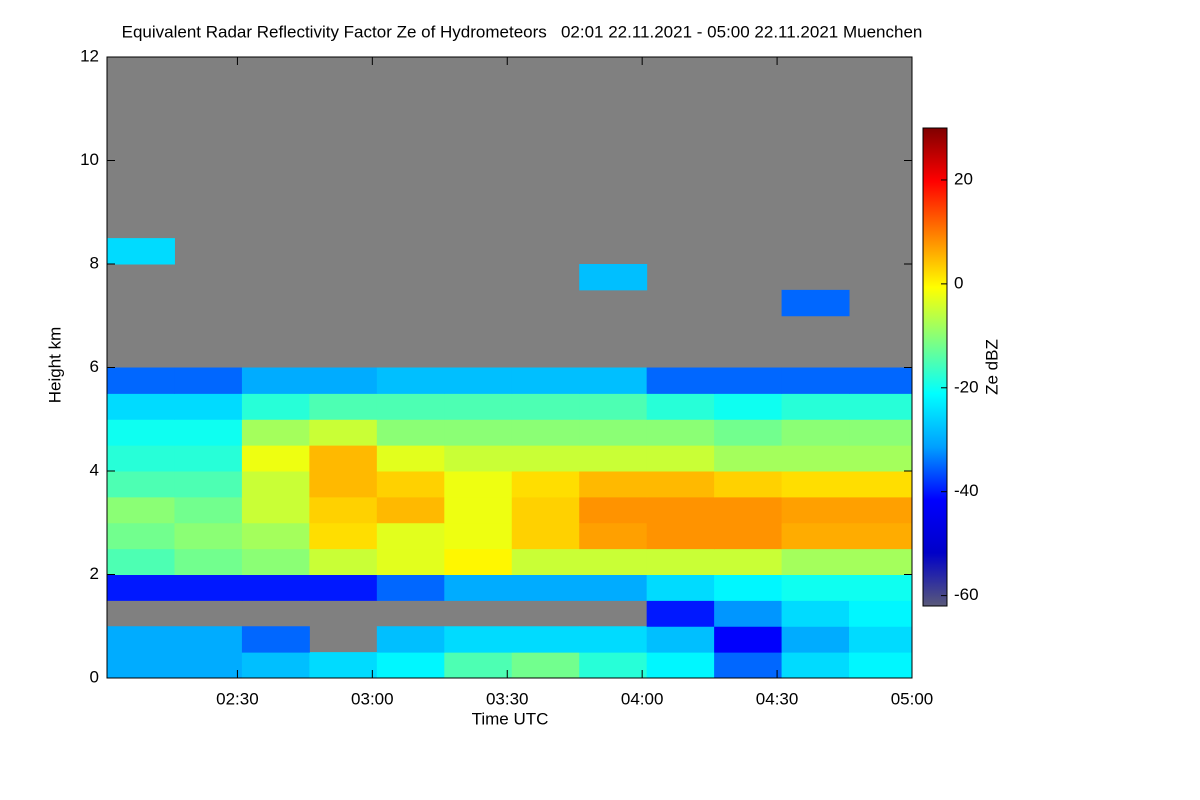 The image size is (1200, 800). What do you see at coordinates (237, 698) in the screenshot?
I see `x-tick-label: 02:30` at bounding box center [237, 698].